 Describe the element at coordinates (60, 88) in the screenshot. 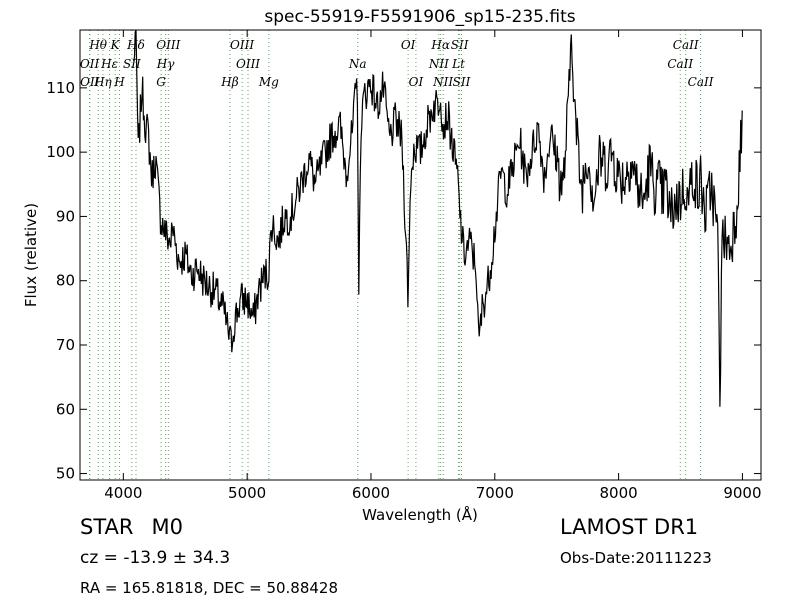

I see `y-tick-label-6: 110` at that location.